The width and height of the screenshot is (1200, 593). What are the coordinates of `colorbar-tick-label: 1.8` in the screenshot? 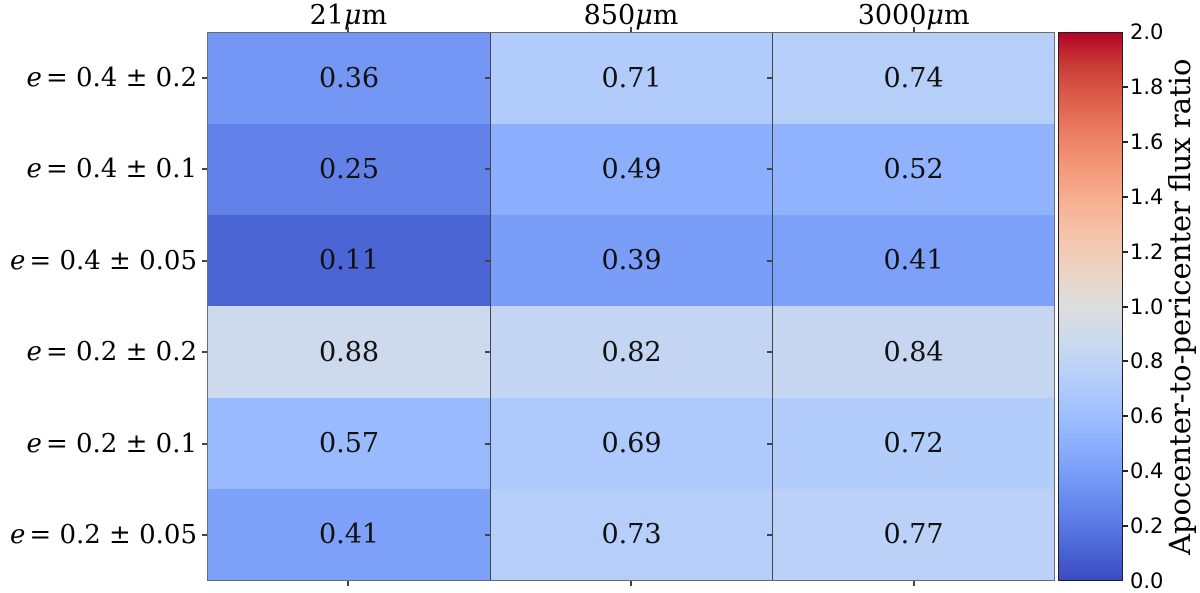 It's located at (1147, 86).